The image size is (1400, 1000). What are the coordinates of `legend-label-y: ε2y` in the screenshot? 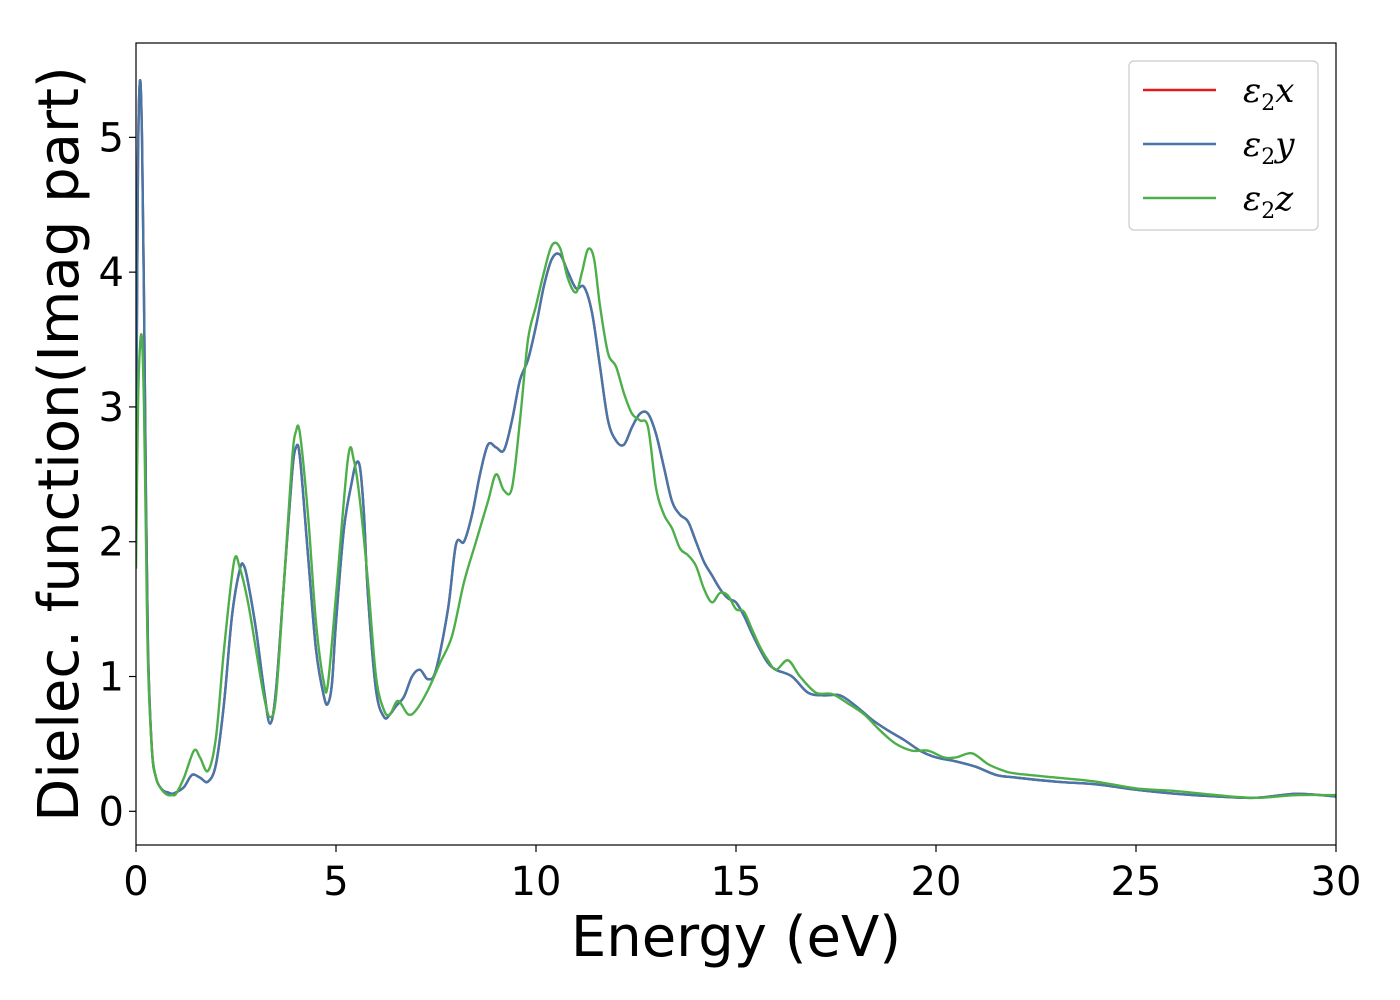 It's located at (1269, 147).